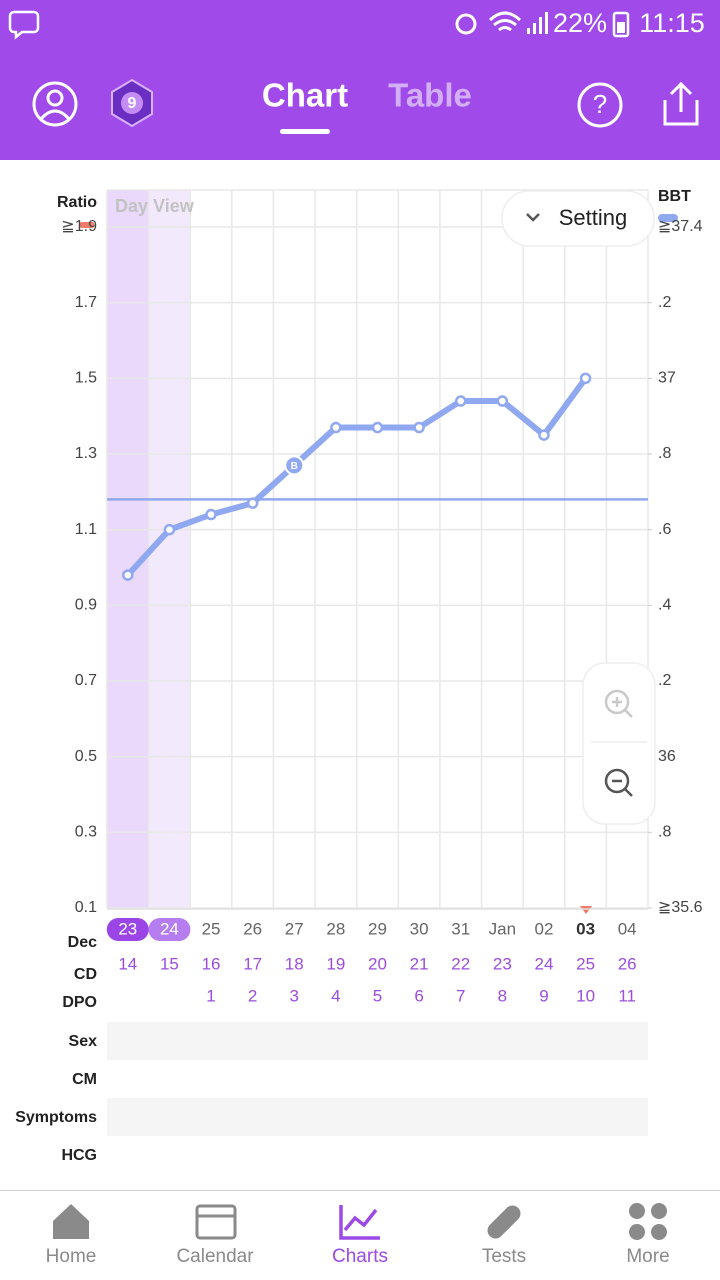  Describe the element at coordinates (667, 756) in the screenshot. I see `y2-tick-label: 36` at that location.